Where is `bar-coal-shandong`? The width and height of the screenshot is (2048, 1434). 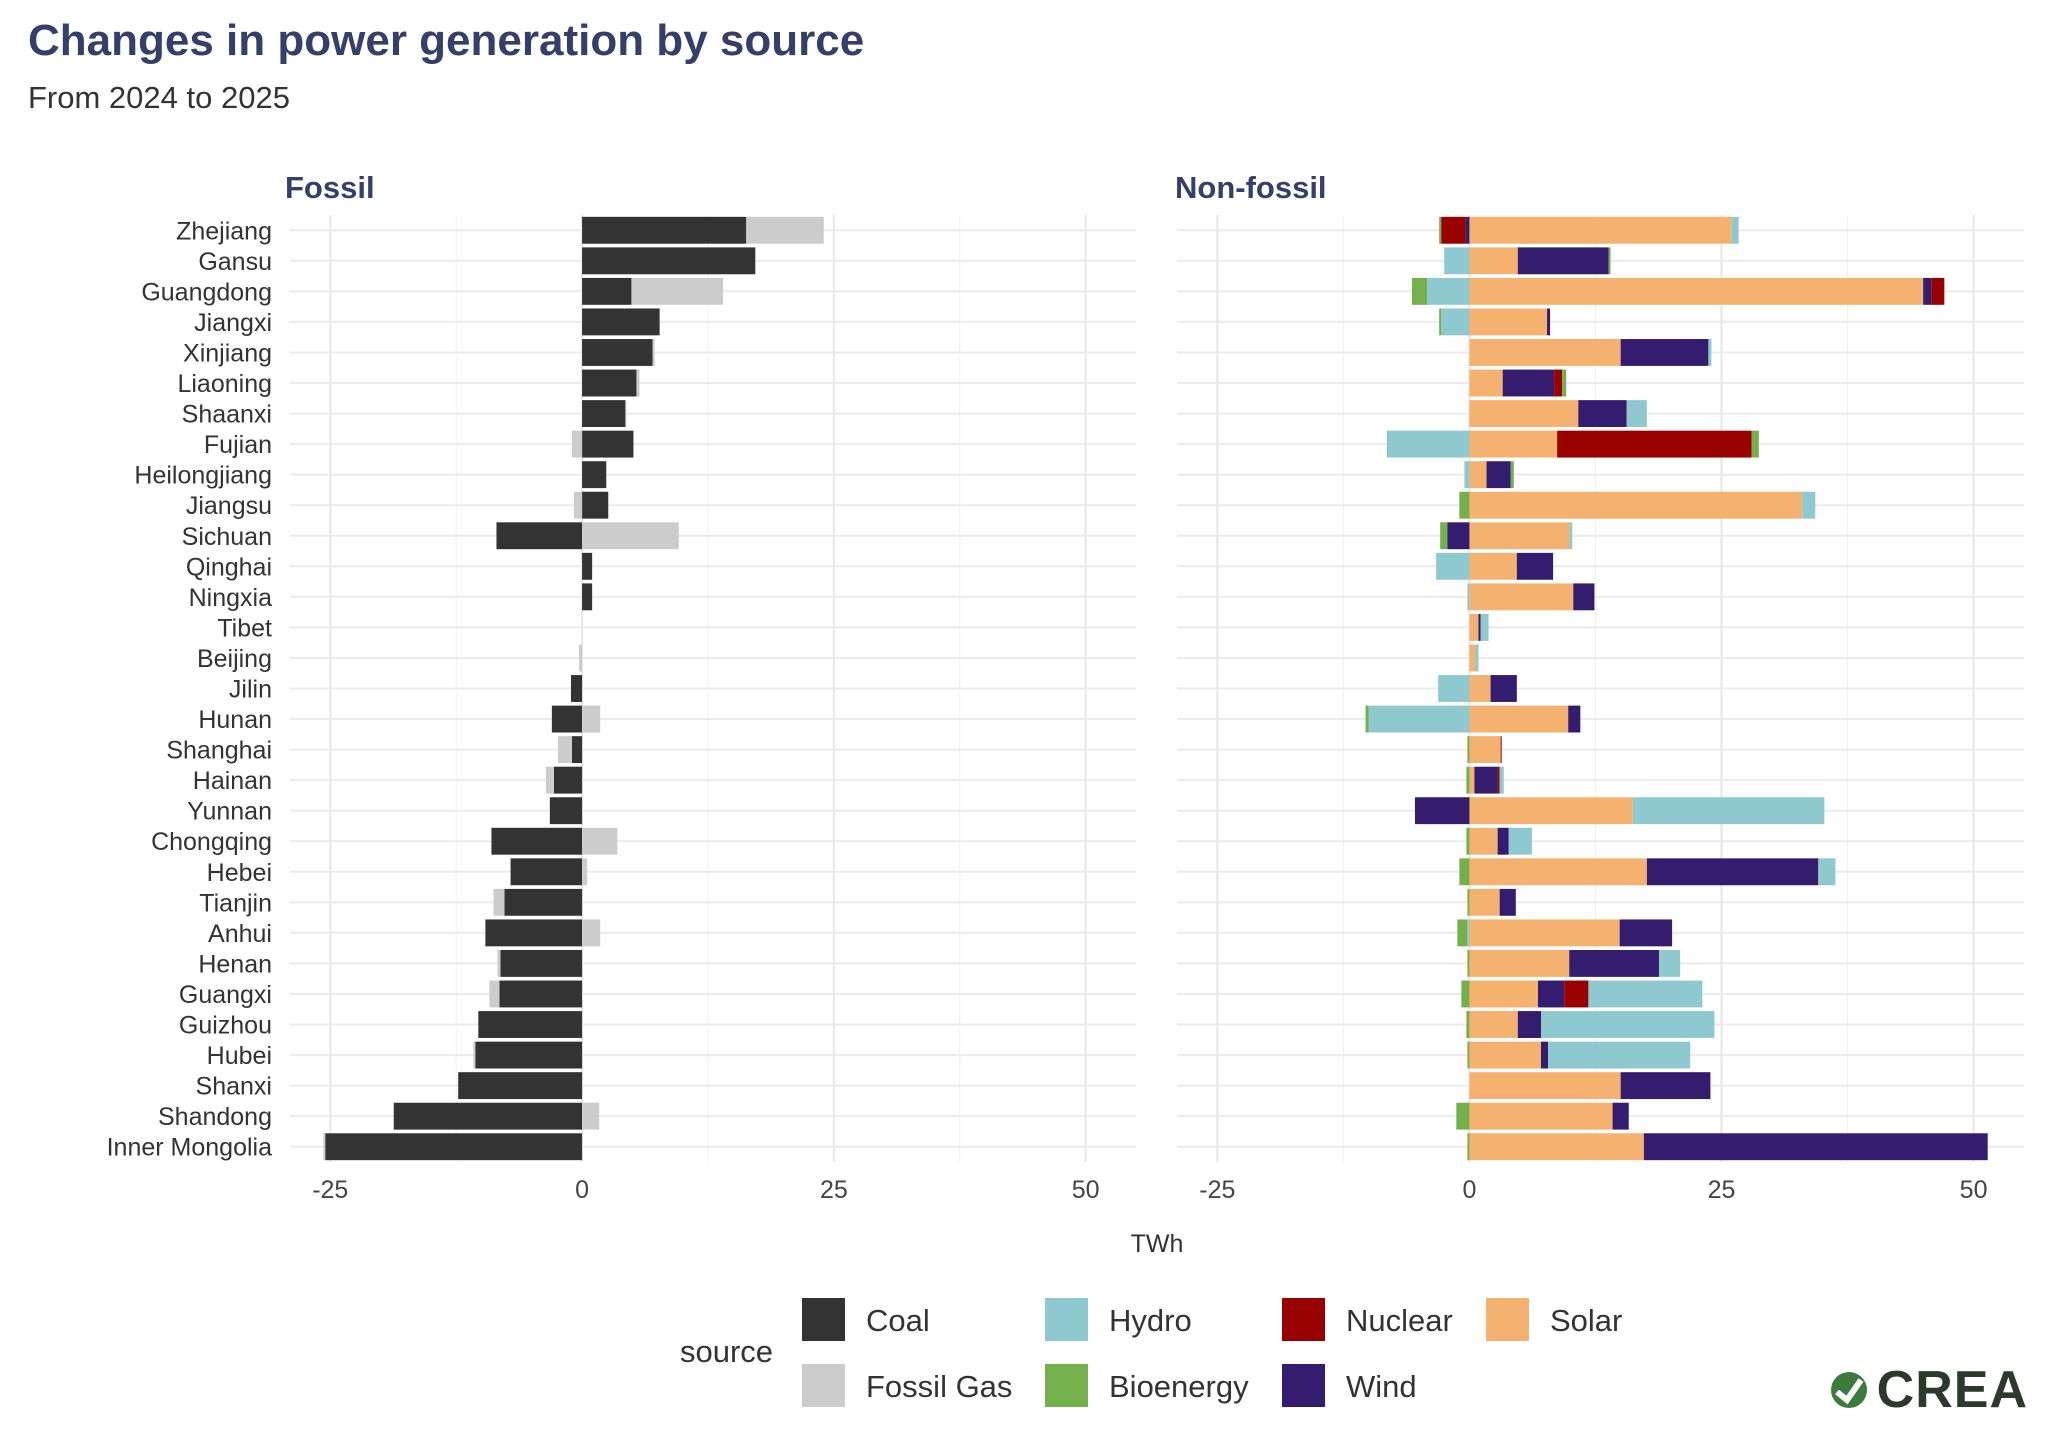
bar-coal-shandong is located at coordinates (488, 1116).